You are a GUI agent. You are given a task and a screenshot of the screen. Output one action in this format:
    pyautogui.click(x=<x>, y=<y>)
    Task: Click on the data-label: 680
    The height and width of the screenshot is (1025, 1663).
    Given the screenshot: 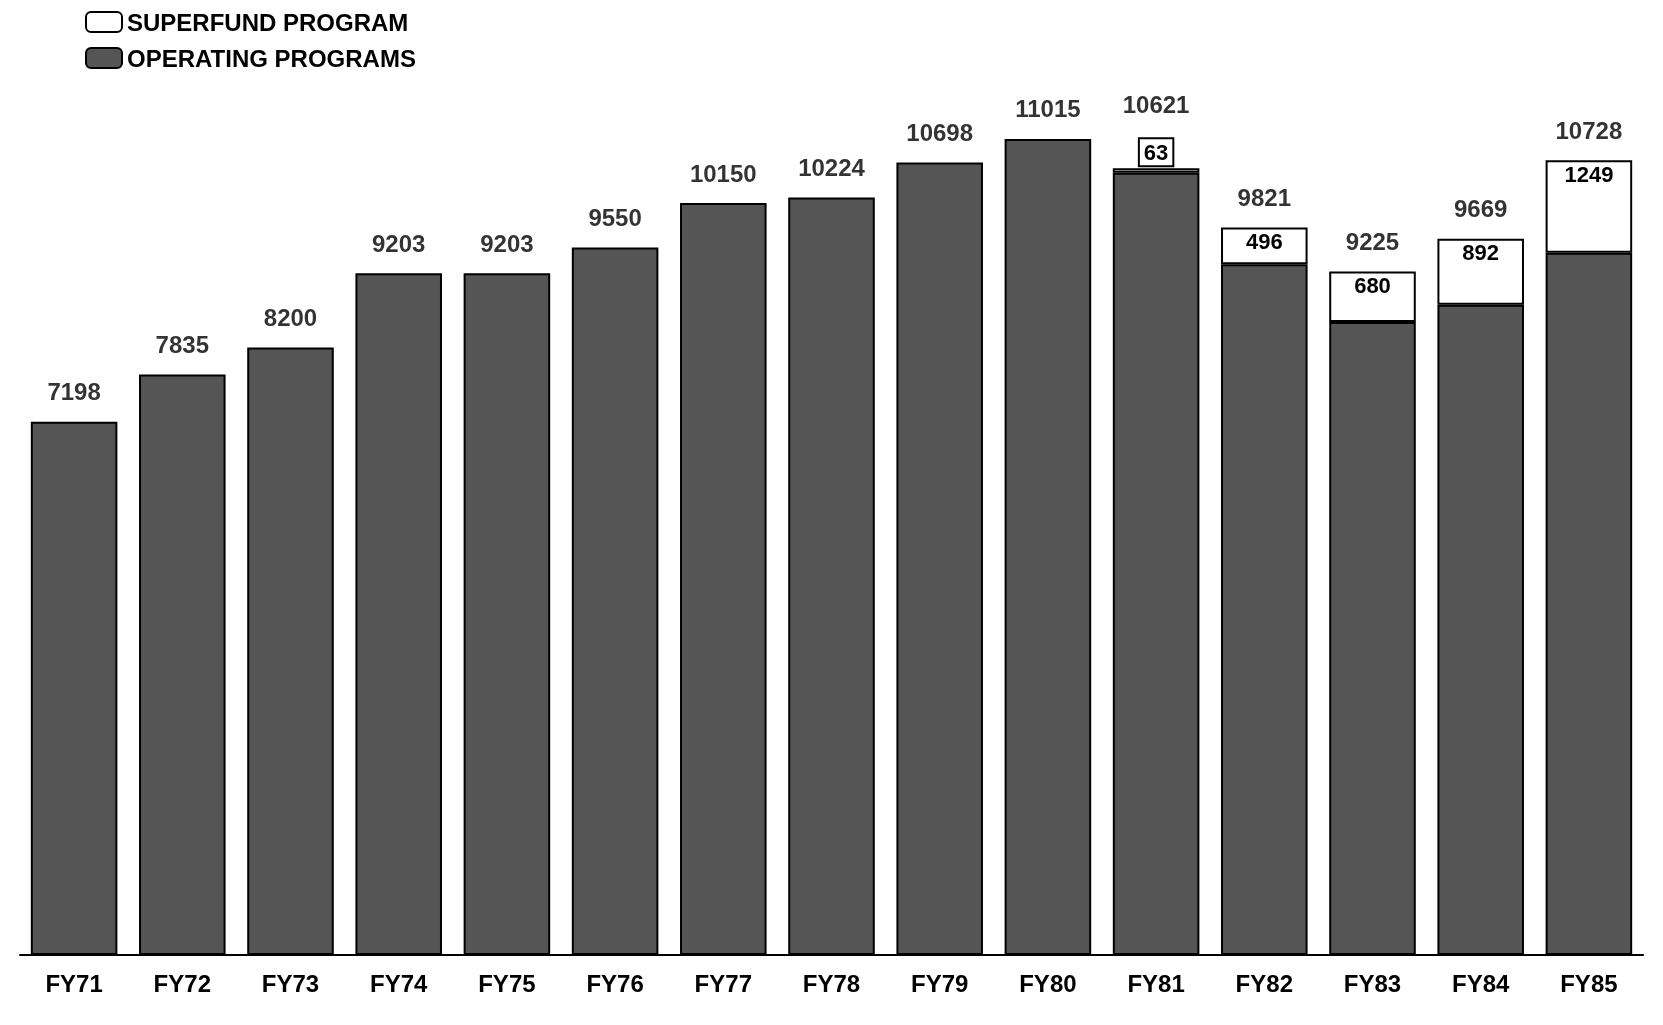 What is the action you would take?
    pyautogui.click(x=1372, y=286)
    